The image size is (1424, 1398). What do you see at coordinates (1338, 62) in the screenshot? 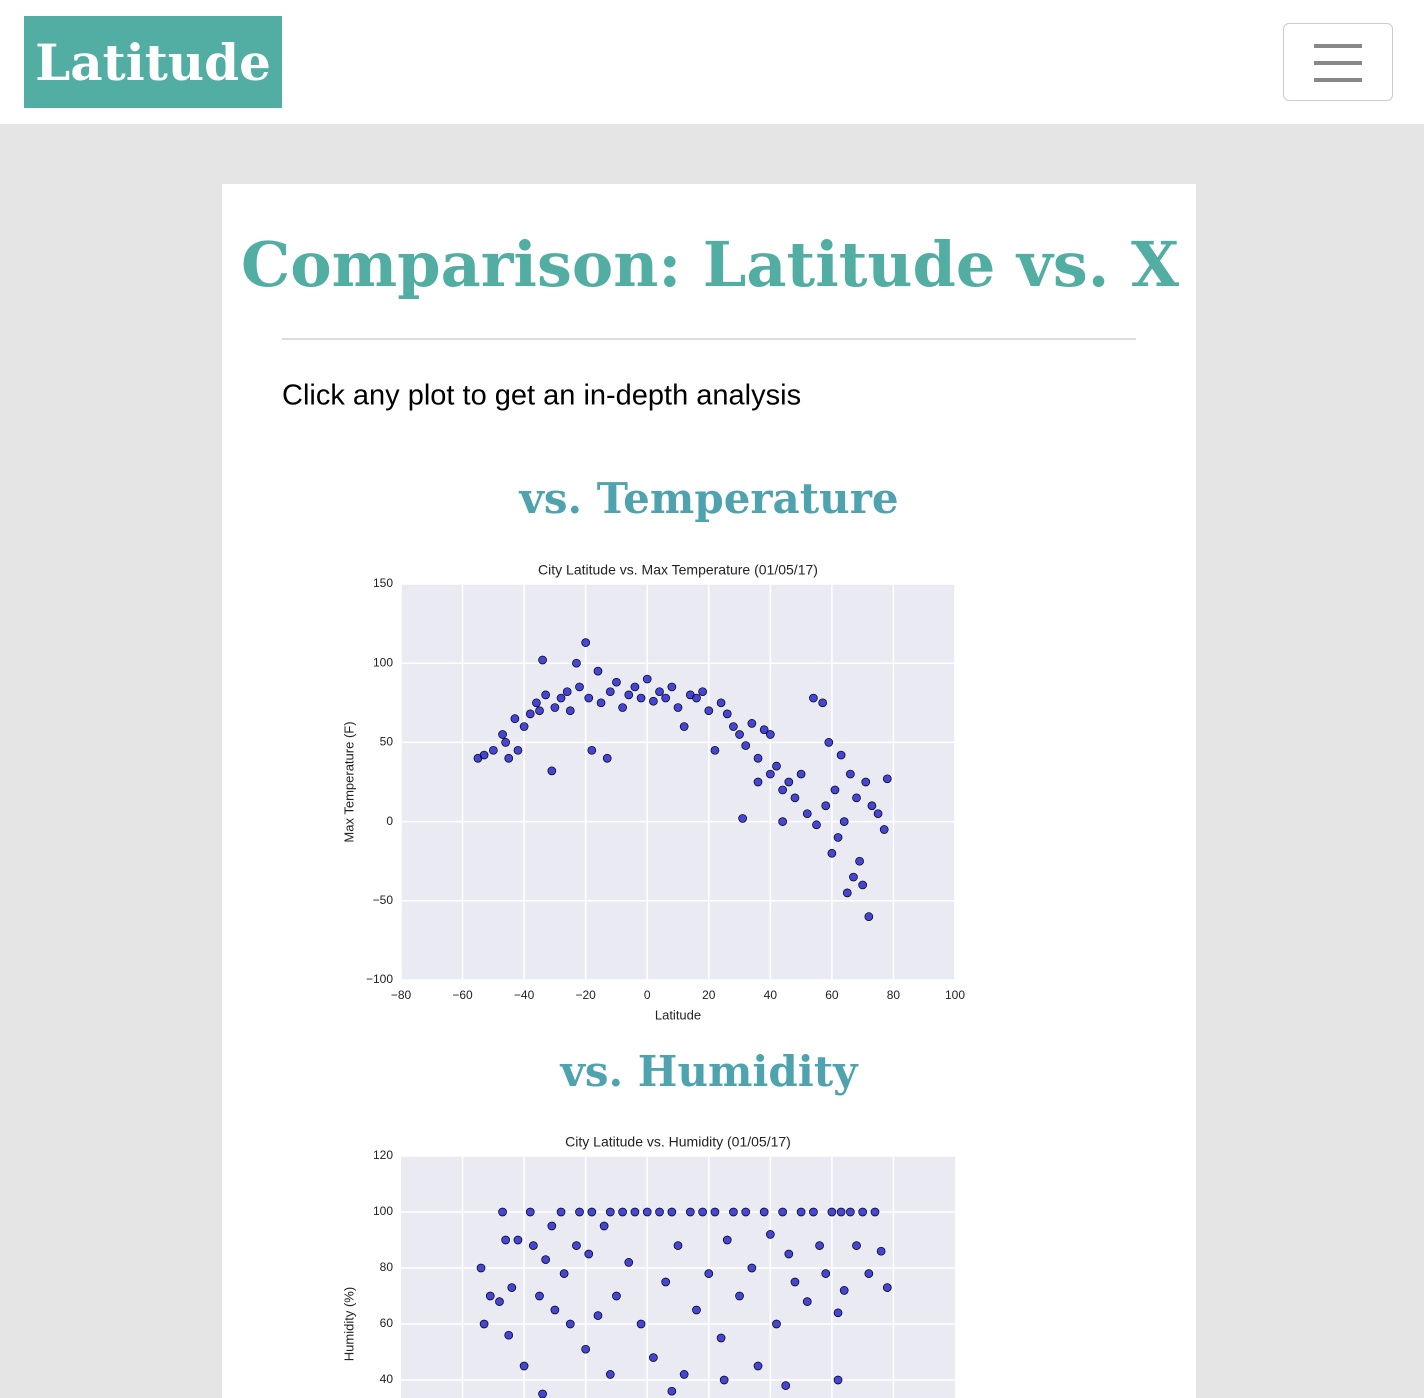
I see `menu-button` at bounding box center [1338, 62].